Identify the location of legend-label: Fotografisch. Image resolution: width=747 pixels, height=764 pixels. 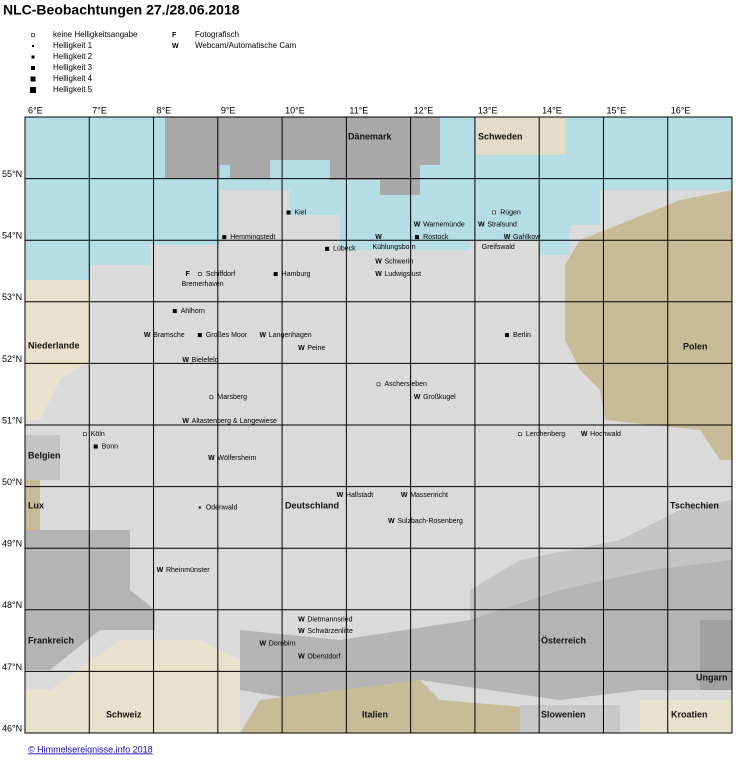
(217, 34).